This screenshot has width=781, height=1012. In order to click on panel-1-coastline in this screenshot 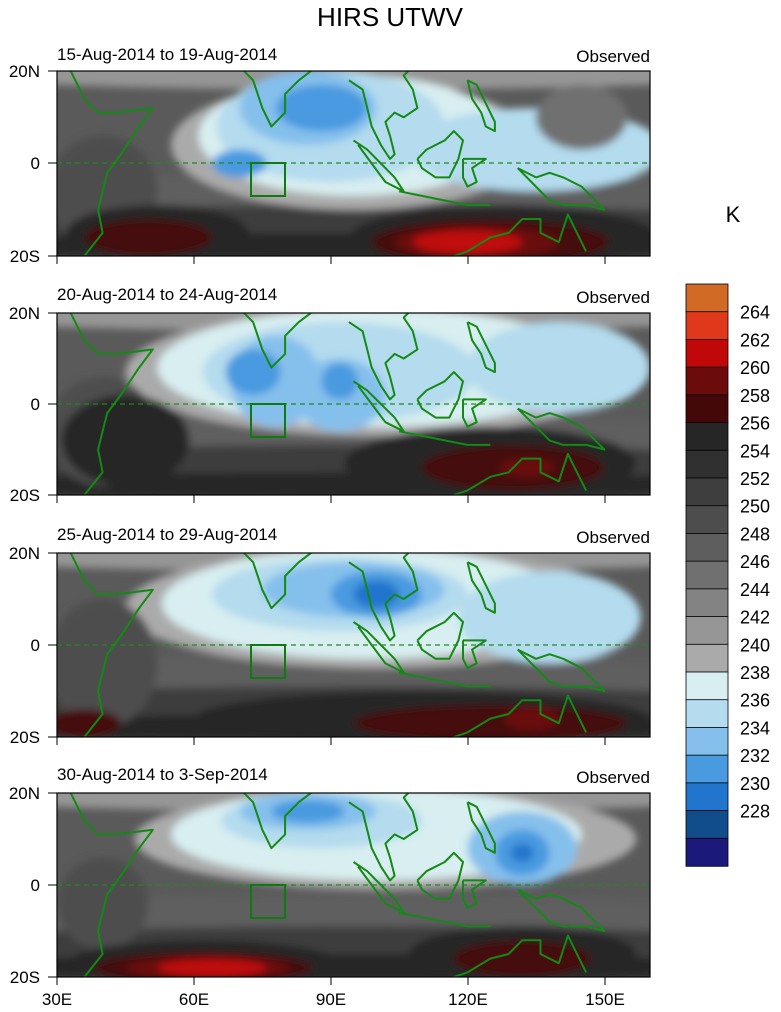, I will do `click(337, 163)`.